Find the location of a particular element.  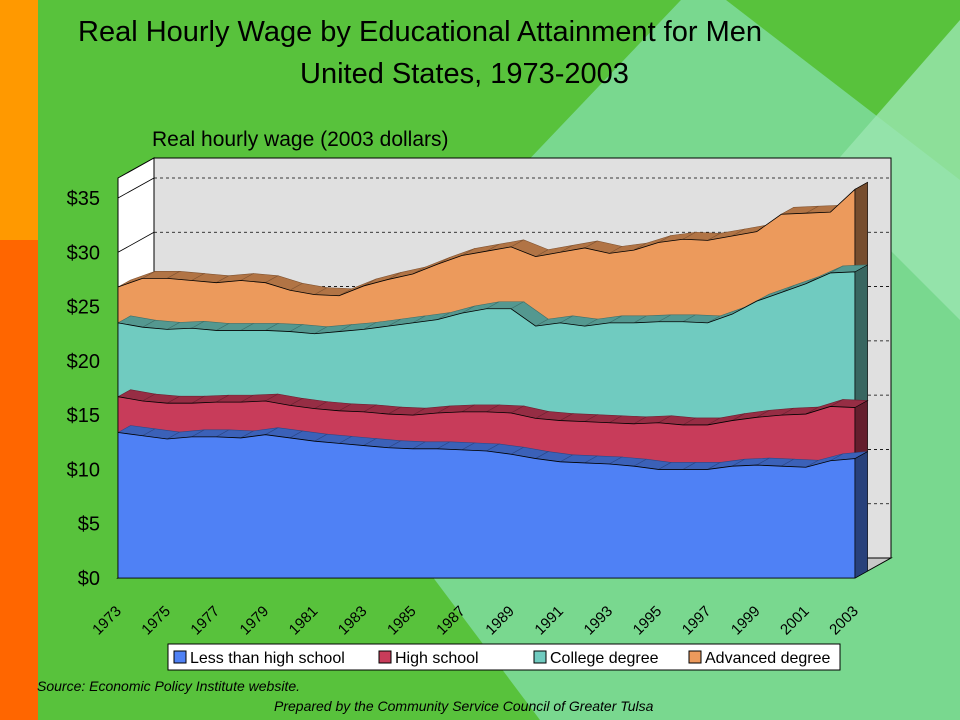

x-tick-label: 1993 is located at coordinates (599, 621).